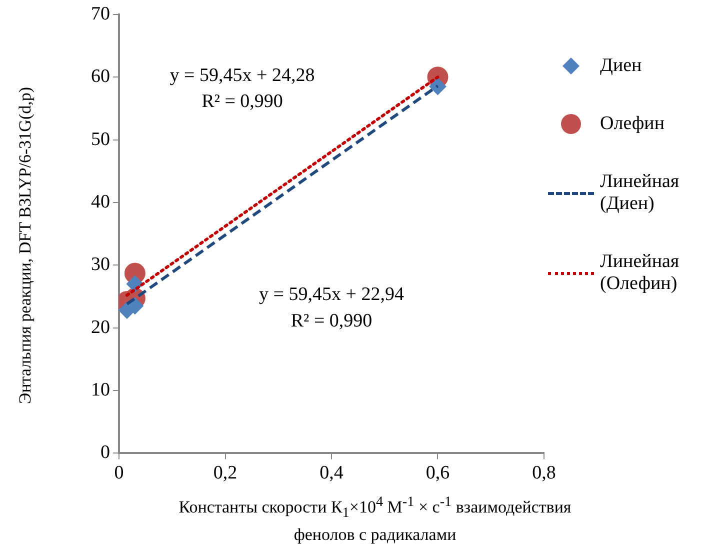  I want to click on y-tick-label: 0, so click(105, 453).